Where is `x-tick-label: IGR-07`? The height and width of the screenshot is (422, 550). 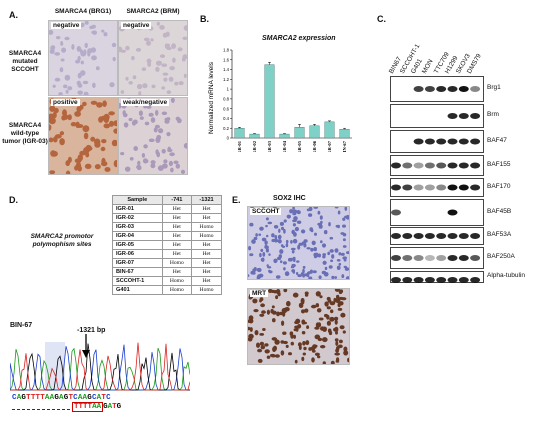 x-tick-label: IGR-07 is located at coordinates (329, 146).